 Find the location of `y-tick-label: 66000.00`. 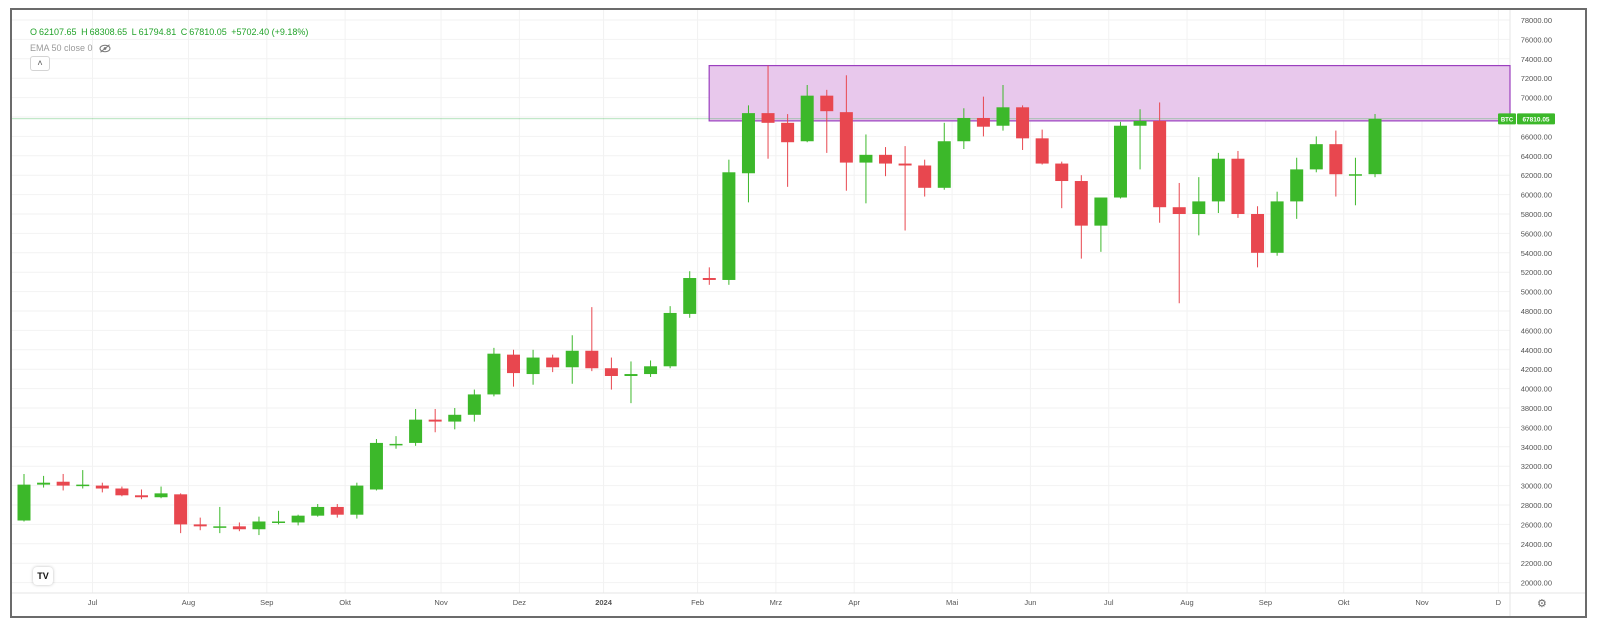

y-tick-label: 66000.00 is located at coordinates (1536, 136).